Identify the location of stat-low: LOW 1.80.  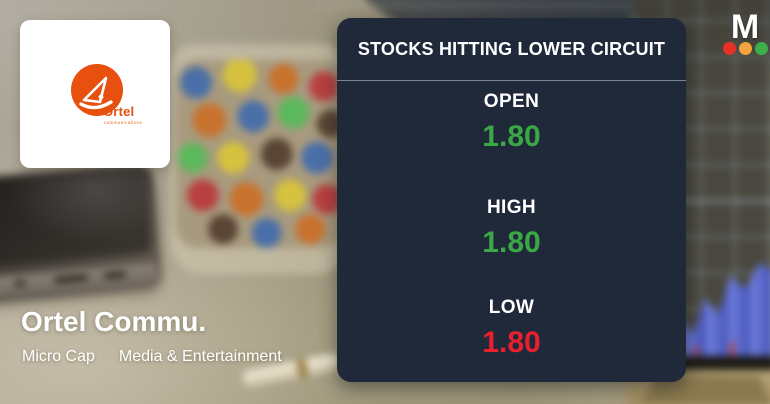
(511, 328).